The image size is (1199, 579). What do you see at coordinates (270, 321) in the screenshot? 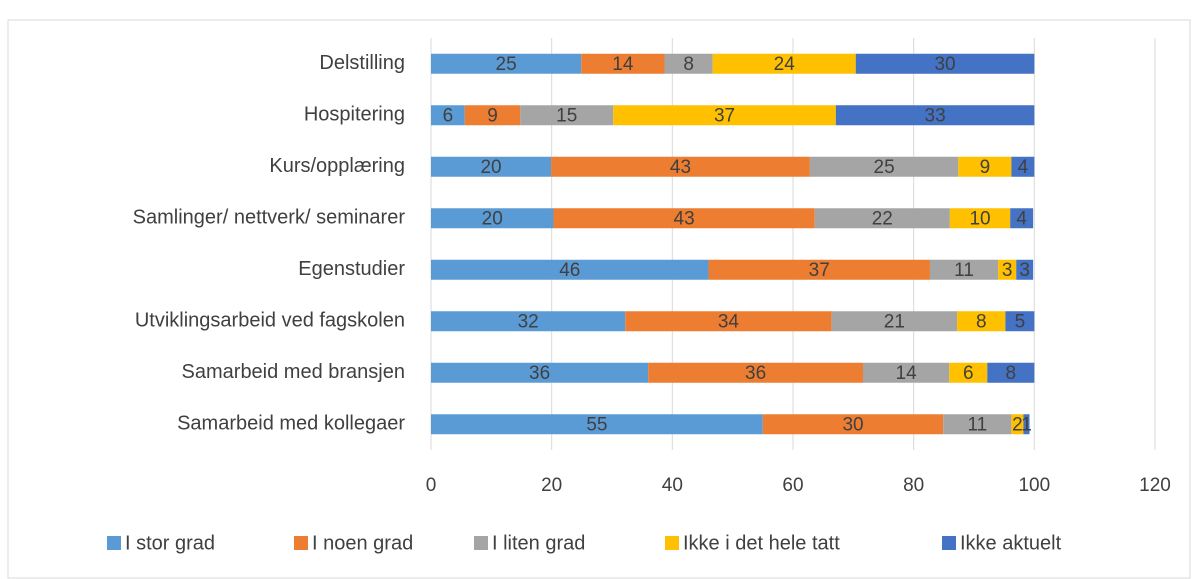
I see `category-label: Utviklingsarbeid ved fagskolen` at bounding box center [270, 321].